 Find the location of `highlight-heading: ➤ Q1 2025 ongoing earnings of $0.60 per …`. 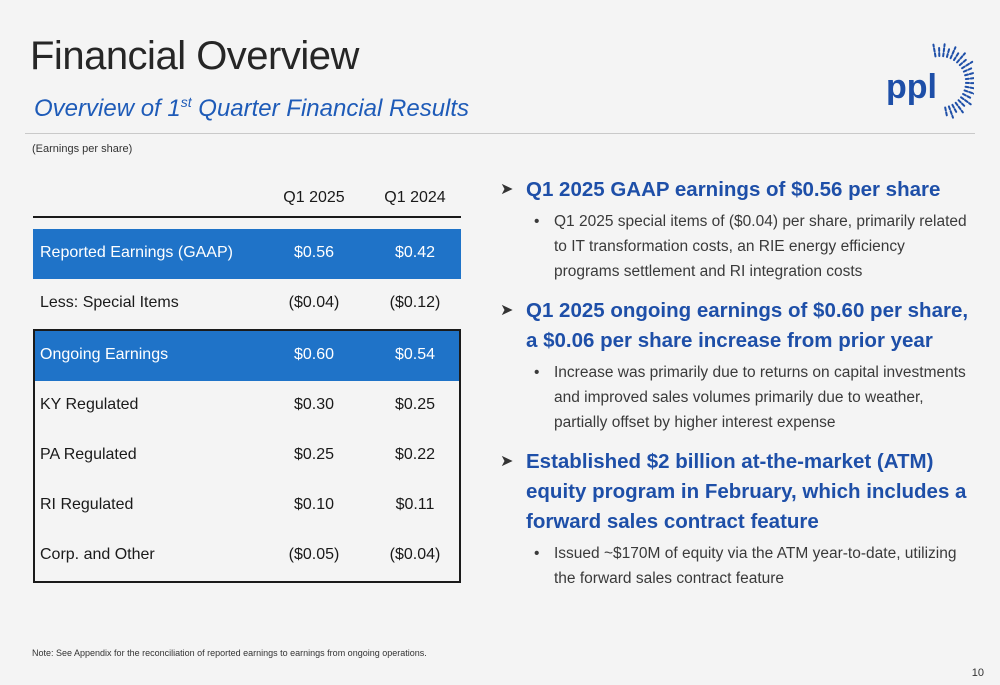

highlight-heading: ➤ Q1 2025 ongoing earnings of $0.60 per … is located at coordinates (735, 326).